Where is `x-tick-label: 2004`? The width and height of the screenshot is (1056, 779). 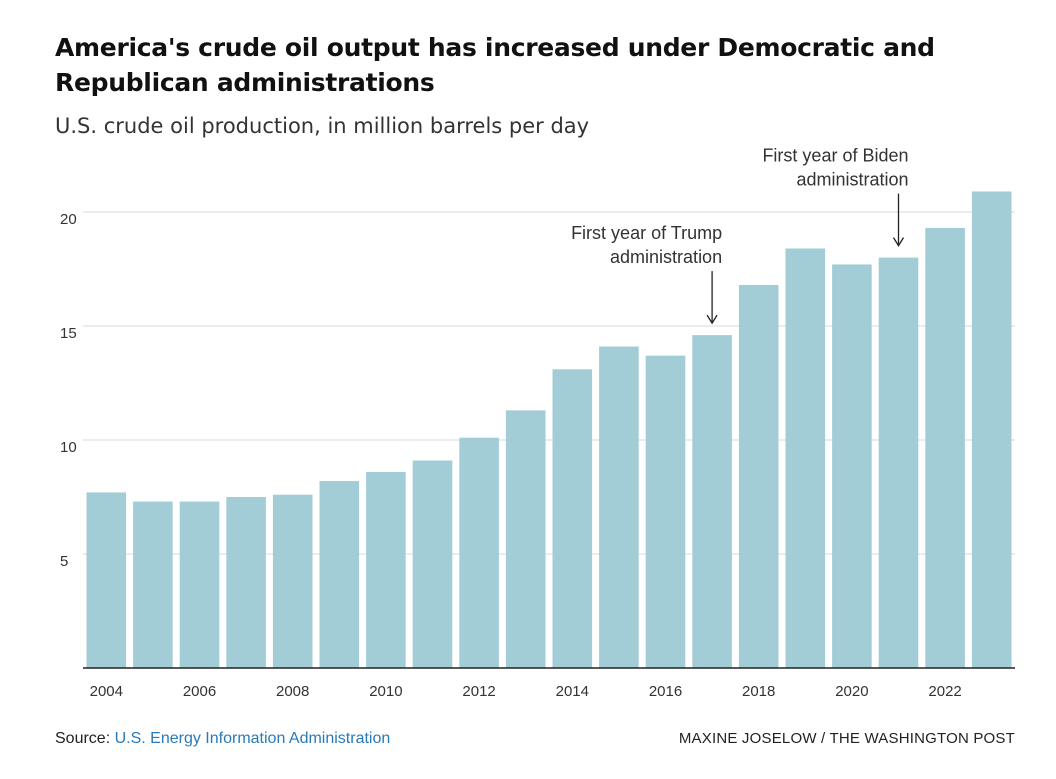 x-tick-label: 2004 is located at coordinates (106, 691).